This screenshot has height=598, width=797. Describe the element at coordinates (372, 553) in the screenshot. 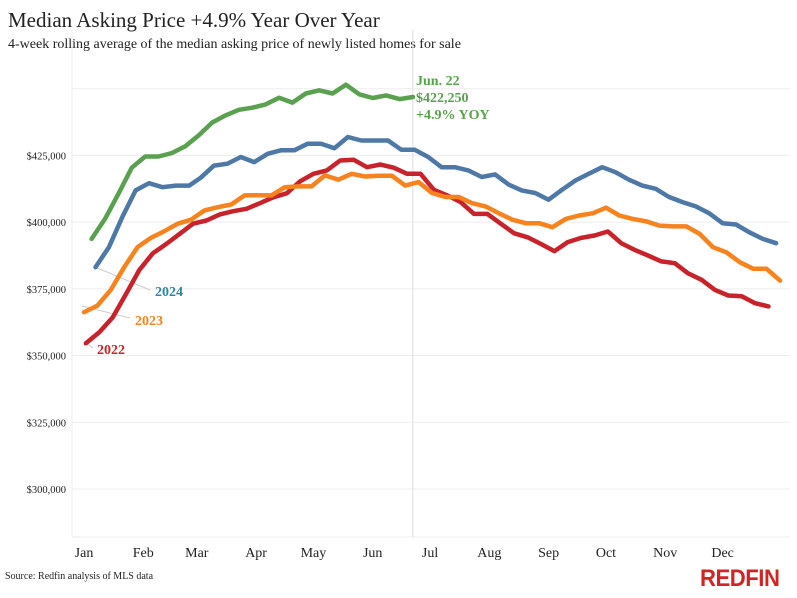

I see `x-tick-label: Jun` at that location.